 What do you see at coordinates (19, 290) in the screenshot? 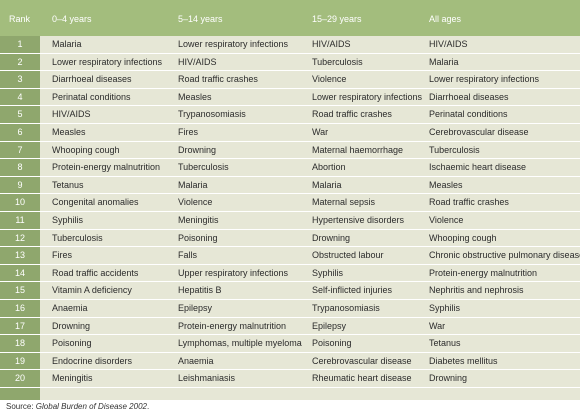
I see `rank-cell: 15` at bounding box center [19, 290].